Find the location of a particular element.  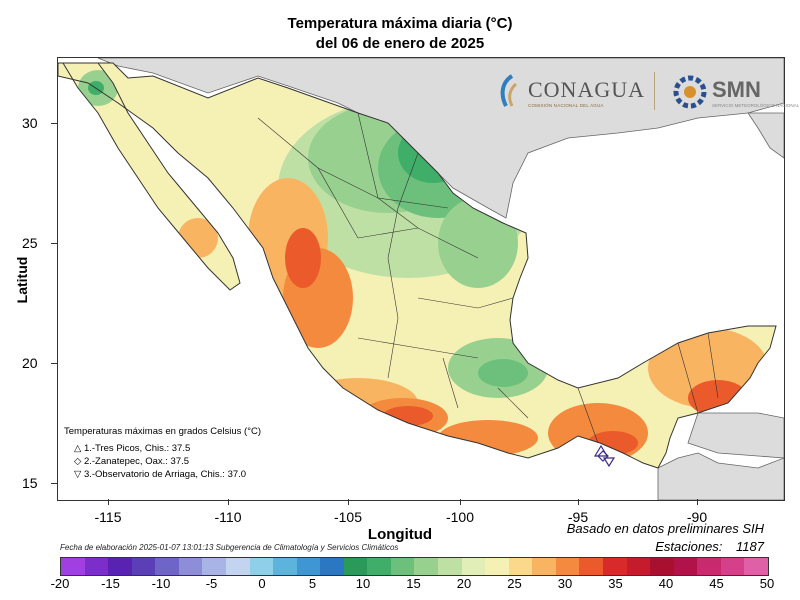

station-markers is located at coordinates (604, 456).